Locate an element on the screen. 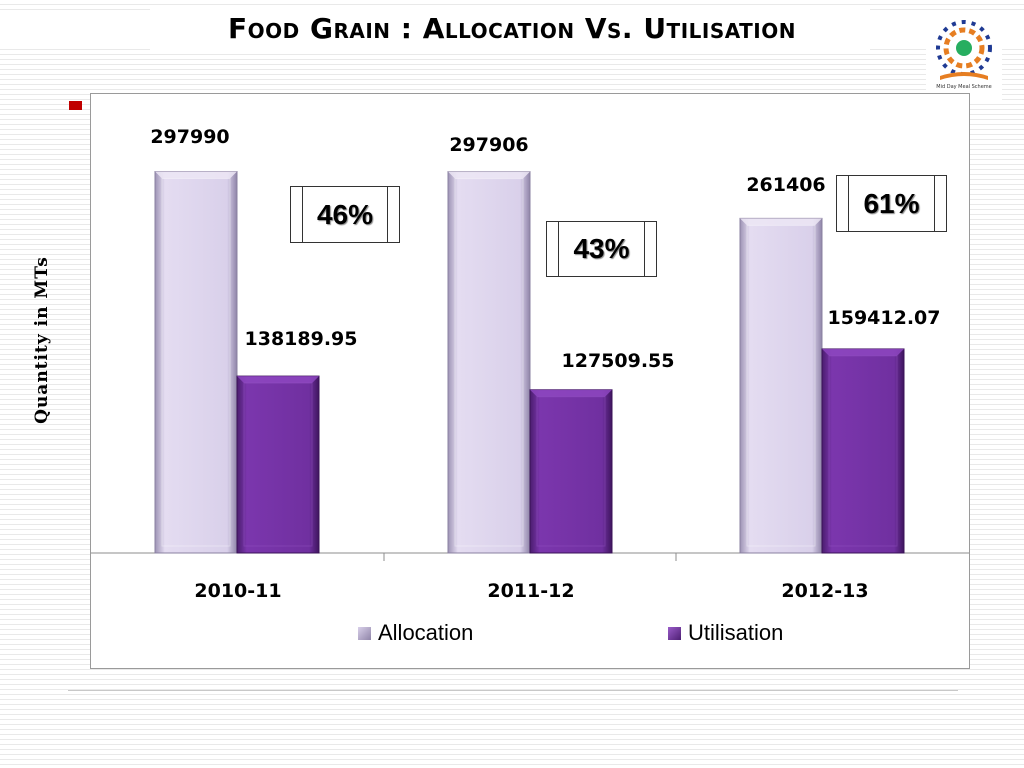 This screenshot has width=1024, height=768. logo-caption: Mid Day Meal Scheme is located at coordinates (964, 87).